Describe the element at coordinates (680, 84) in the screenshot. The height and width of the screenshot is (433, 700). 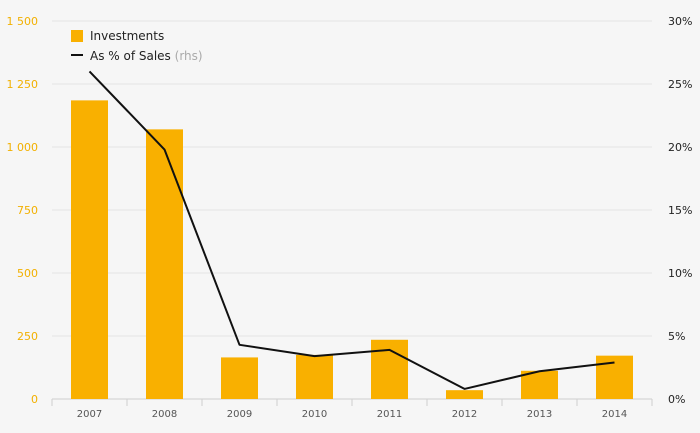
I see `y-tick-right: 25%` at that location.